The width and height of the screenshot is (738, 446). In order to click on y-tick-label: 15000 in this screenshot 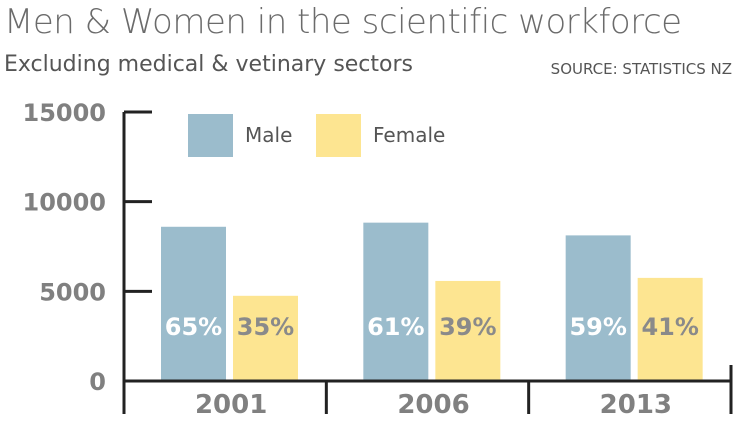, I will do `click(65, 113)`.